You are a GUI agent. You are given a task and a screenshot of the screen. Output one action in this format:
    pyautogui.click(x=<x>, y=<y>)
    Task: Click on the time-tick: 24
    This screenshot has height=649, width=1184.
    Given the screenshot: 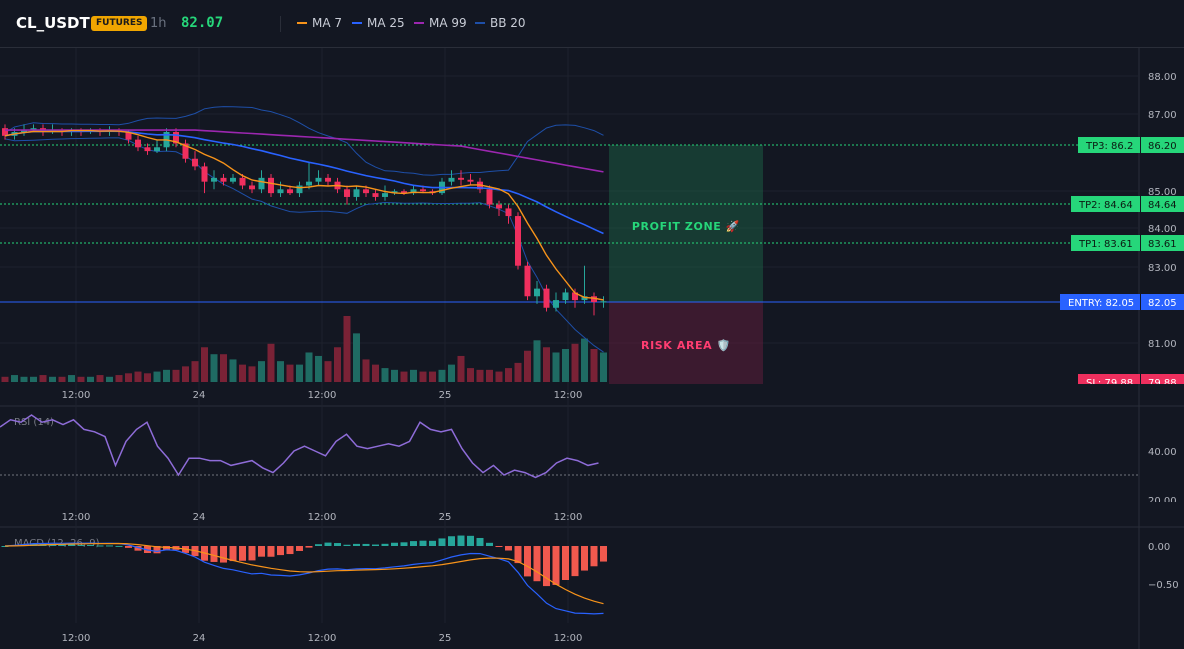 What is the action you would take?
    pyautogui.click(x=199, y=638)
    